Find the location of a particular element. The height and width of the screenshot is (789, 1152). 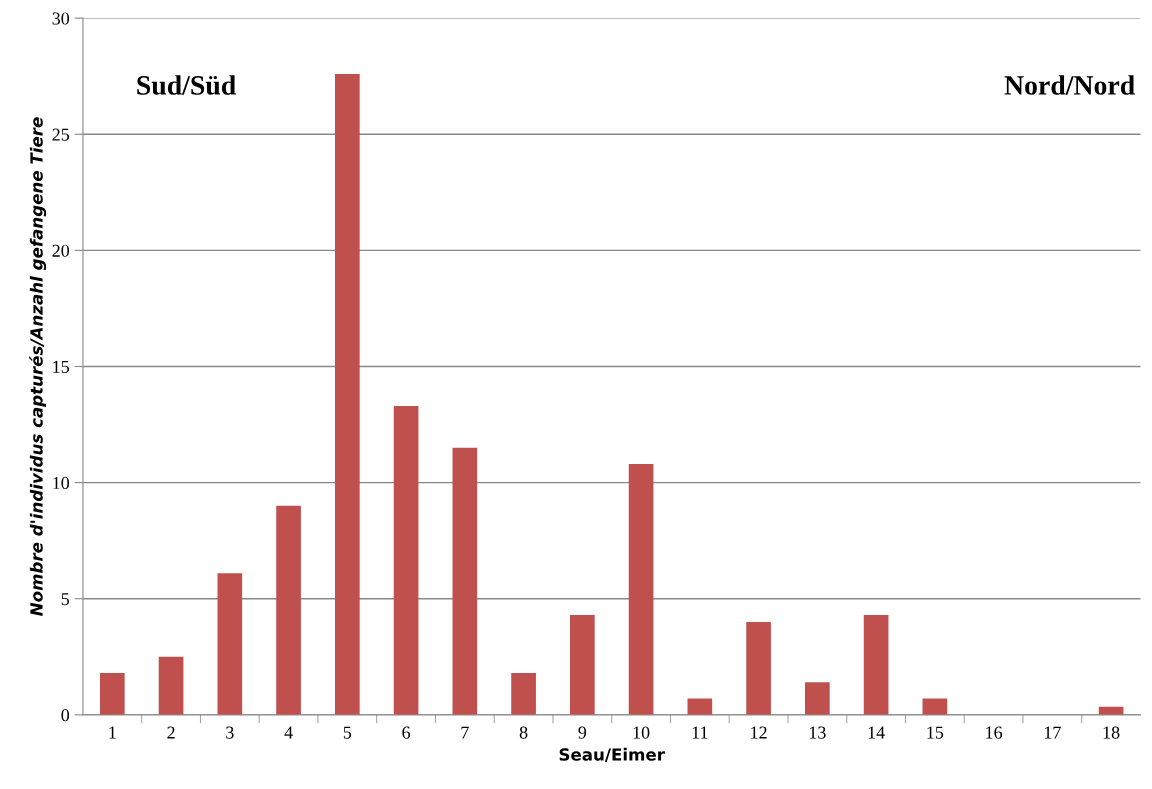

x-tick-label: 3 is located at coordinates (230, 732).